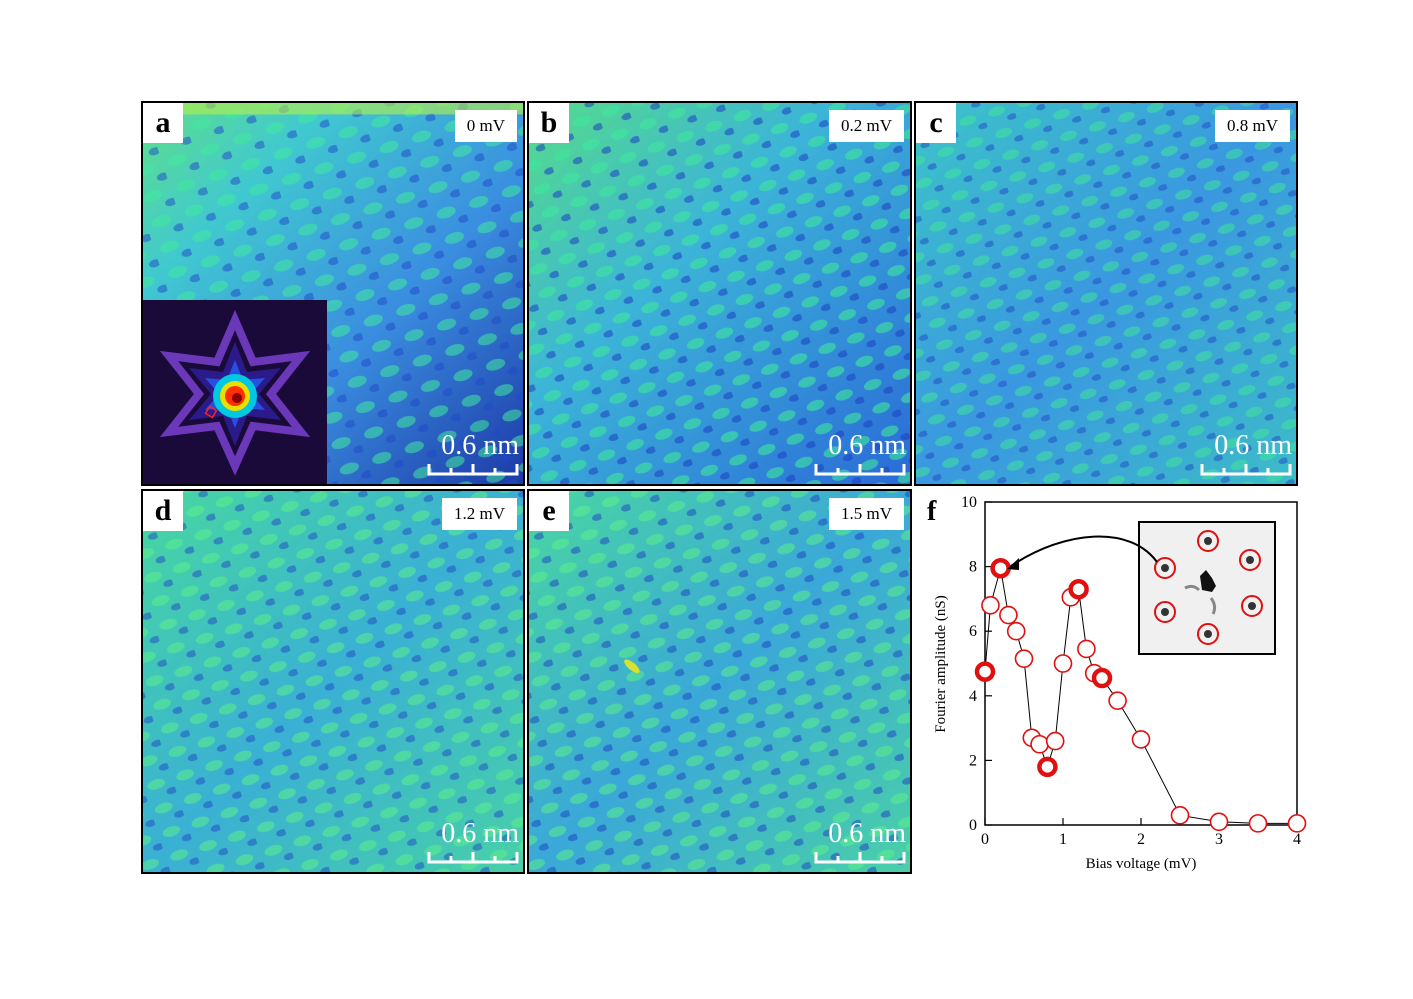  What do you see at coordinates (866, 514) in the screenshot?
I see `bias-voltage-label: 1.5 mV` at bounding box center [866, 514].